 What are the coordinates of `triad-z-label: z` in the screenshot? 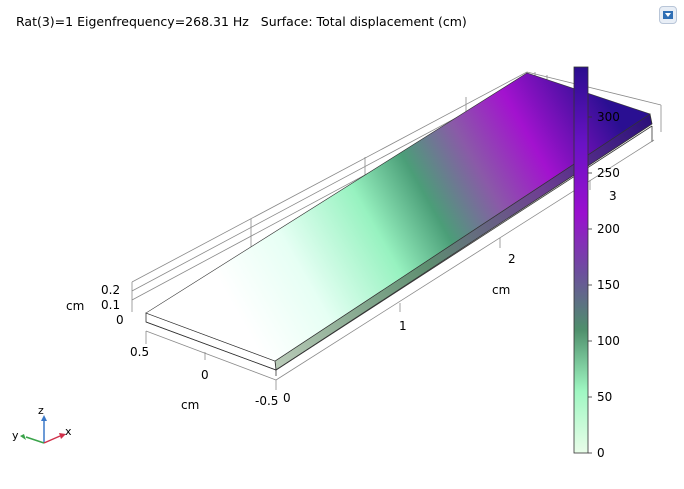 It's located at (41, 410).